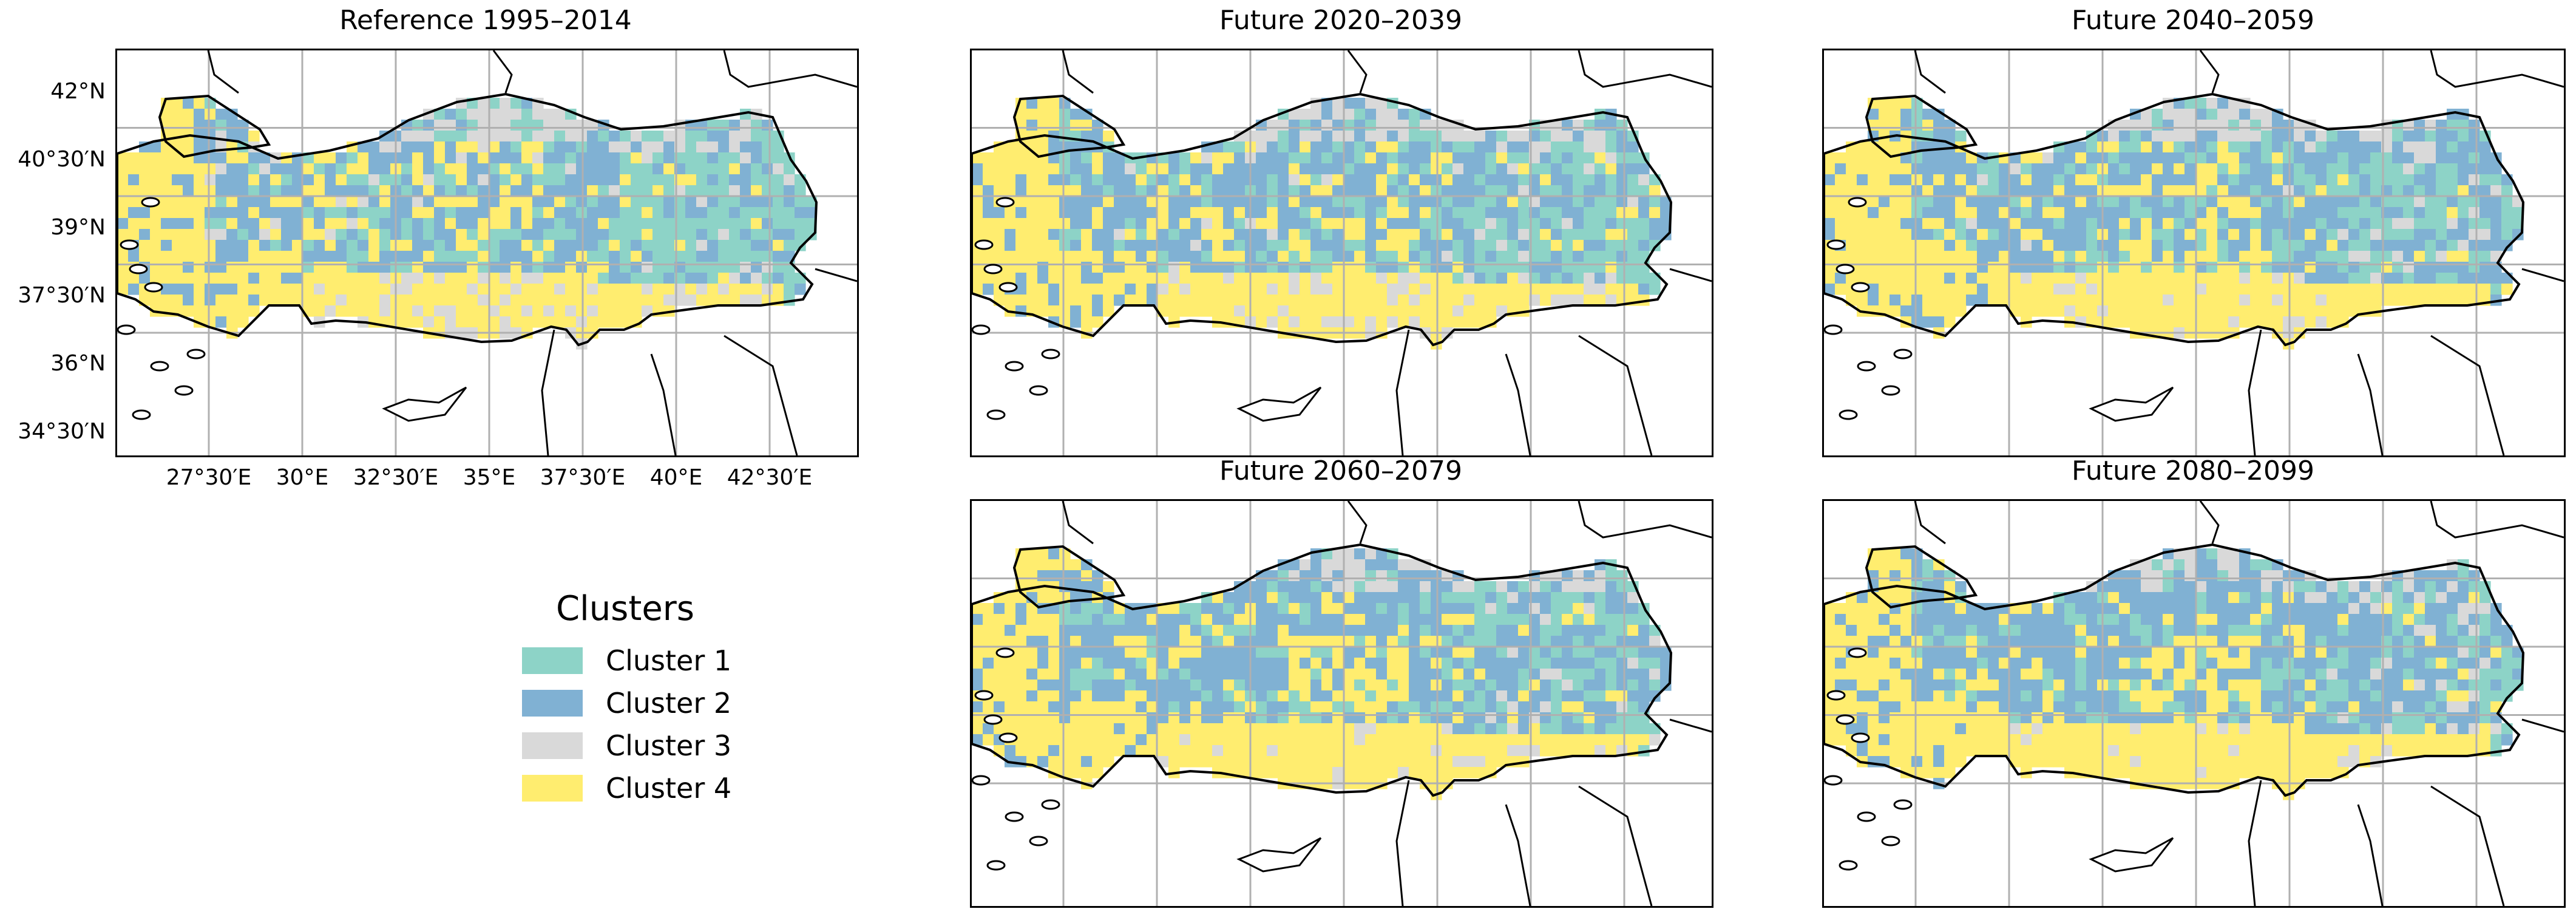  I want to click on map-future-2060, so click(1342, 703).